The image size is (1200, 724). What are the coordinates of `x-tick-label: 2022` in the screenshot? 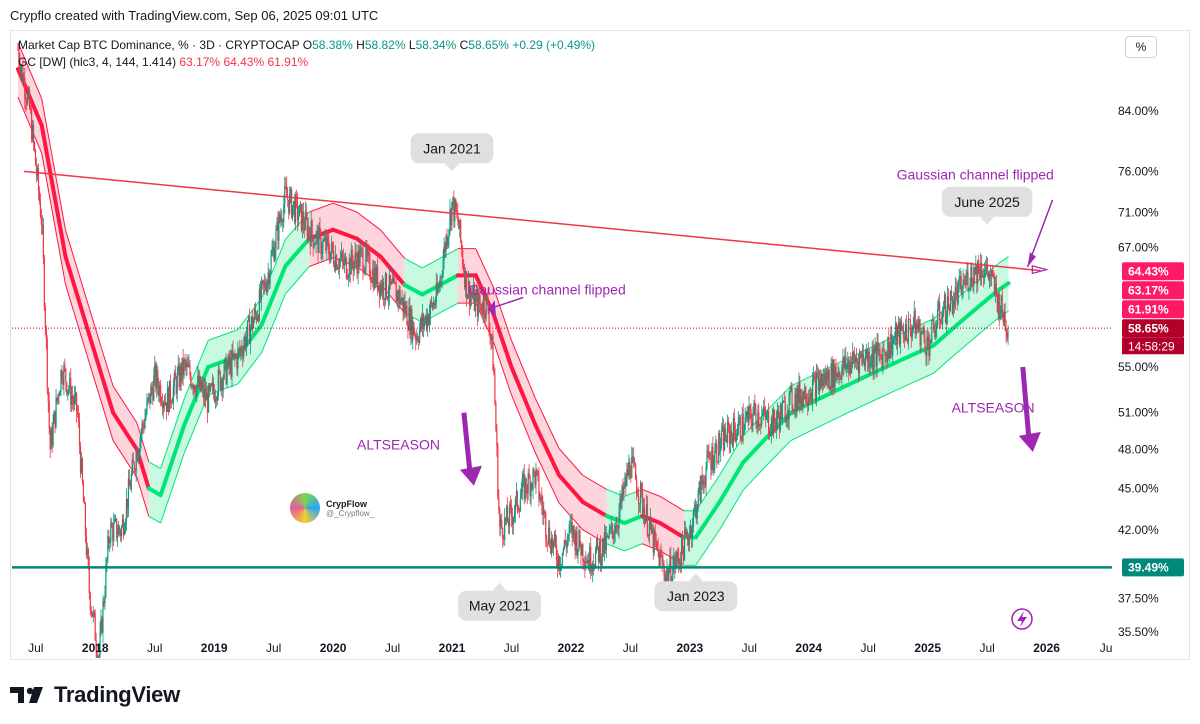 It's located at (571, 648).